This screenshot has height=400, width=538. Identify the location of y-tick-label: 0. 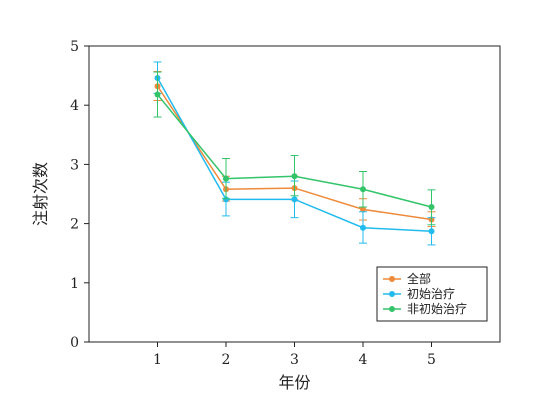
(74, 343).